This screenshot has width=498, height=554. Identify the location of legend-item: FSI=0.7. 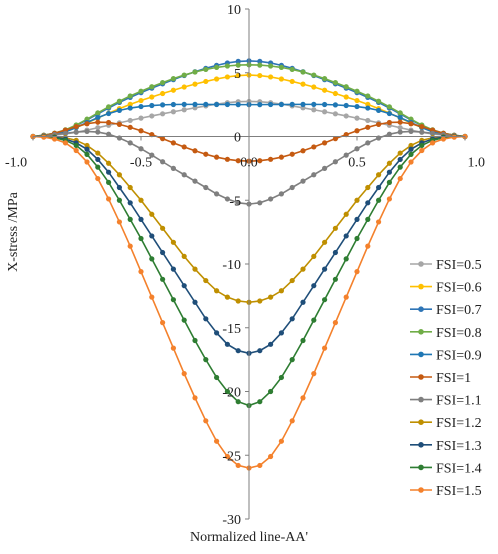
(446, 310).